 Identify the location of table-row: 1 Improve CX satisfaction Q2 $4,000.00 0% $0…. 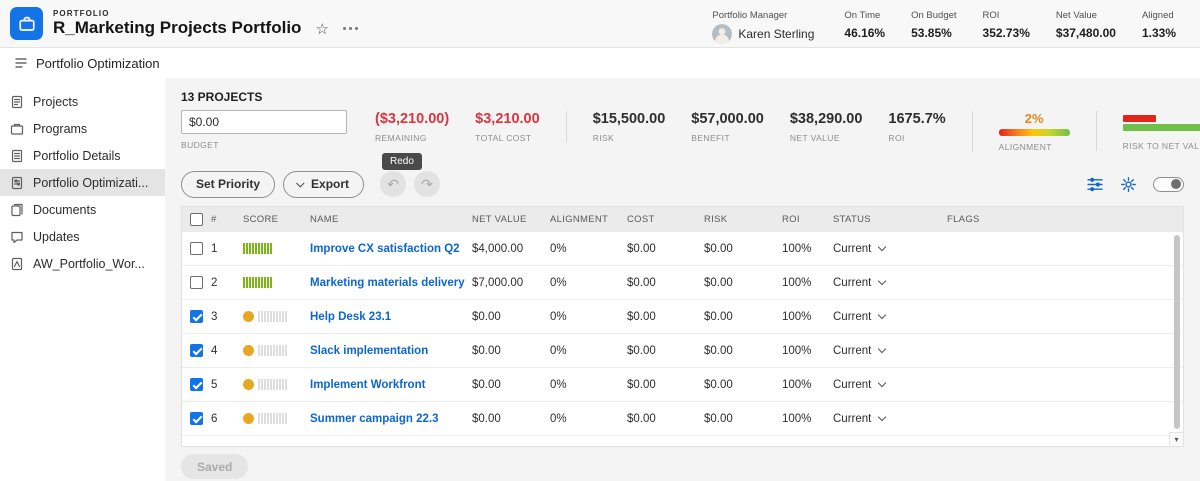
(682, 249).